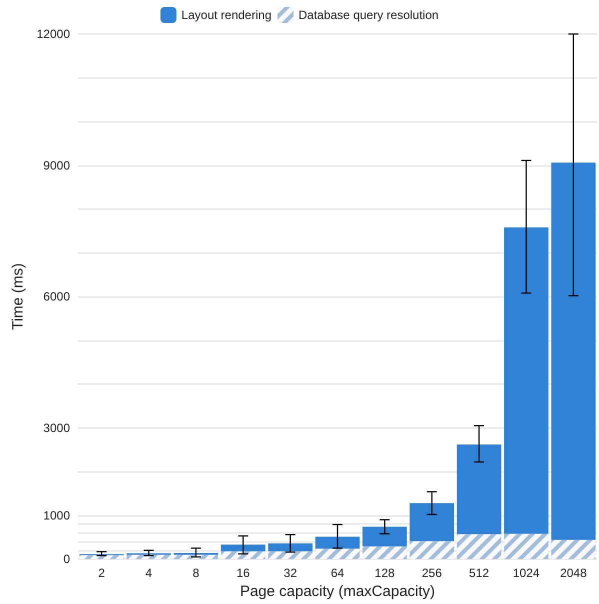 This screenshot has width=599, height=604. What do you see at coordinates (291, 573) in the screenshot?
I see `x-tick-label: 32` at bounding box center [291, 573].